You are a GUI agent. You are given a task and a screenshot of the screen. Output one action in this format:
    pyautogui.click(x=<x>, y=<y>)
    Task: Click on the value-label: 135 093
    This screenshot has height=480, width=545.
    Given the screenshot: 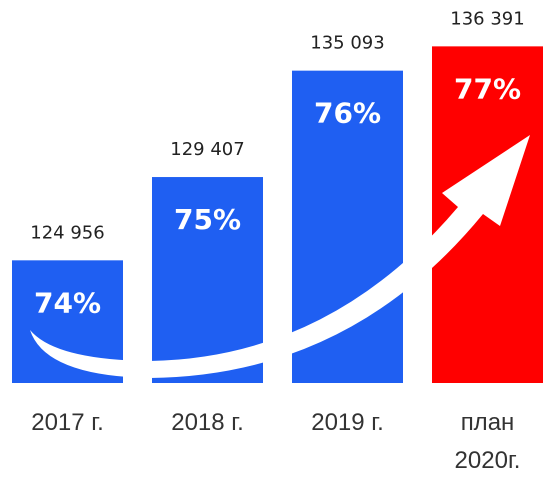 What is the action you would take?
    pyautogui.click(x=347, y=43)
    